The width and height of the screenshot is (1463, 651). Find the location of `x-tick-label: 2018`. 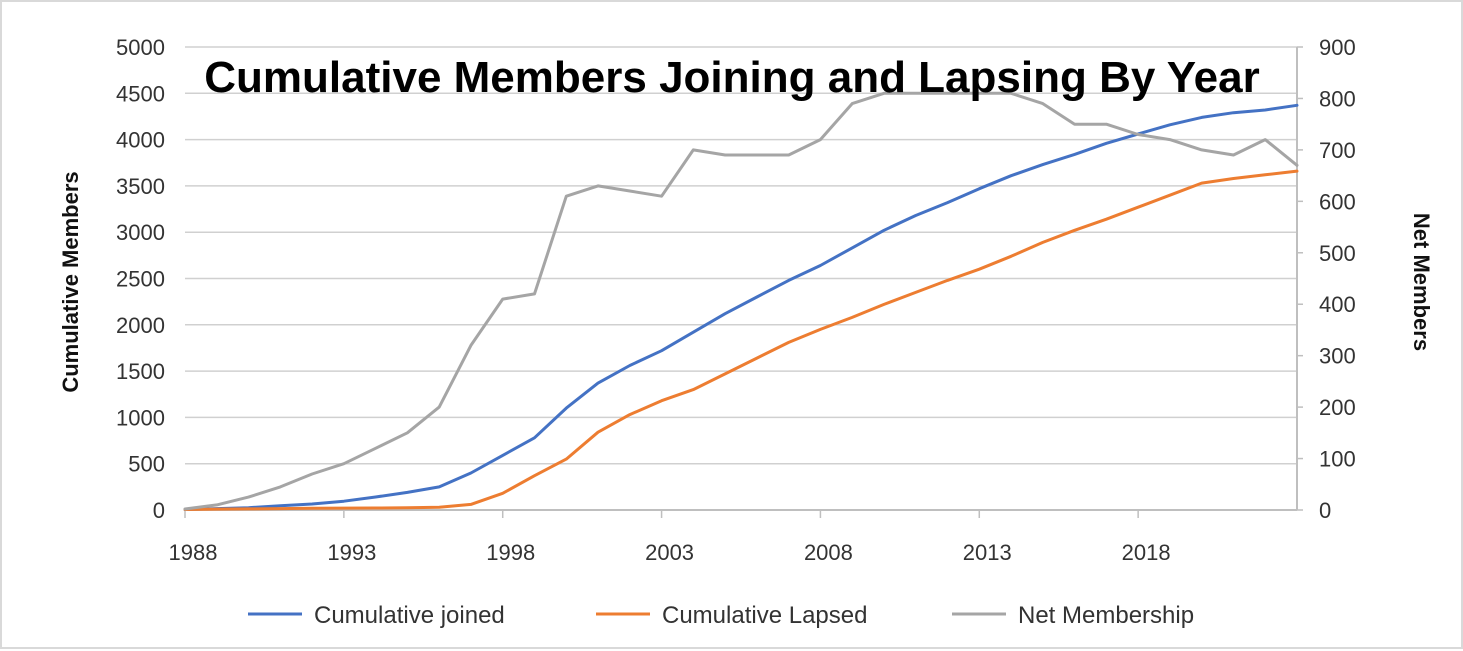

x-tick-label: 2018 is located at coordinates (1146, 552).